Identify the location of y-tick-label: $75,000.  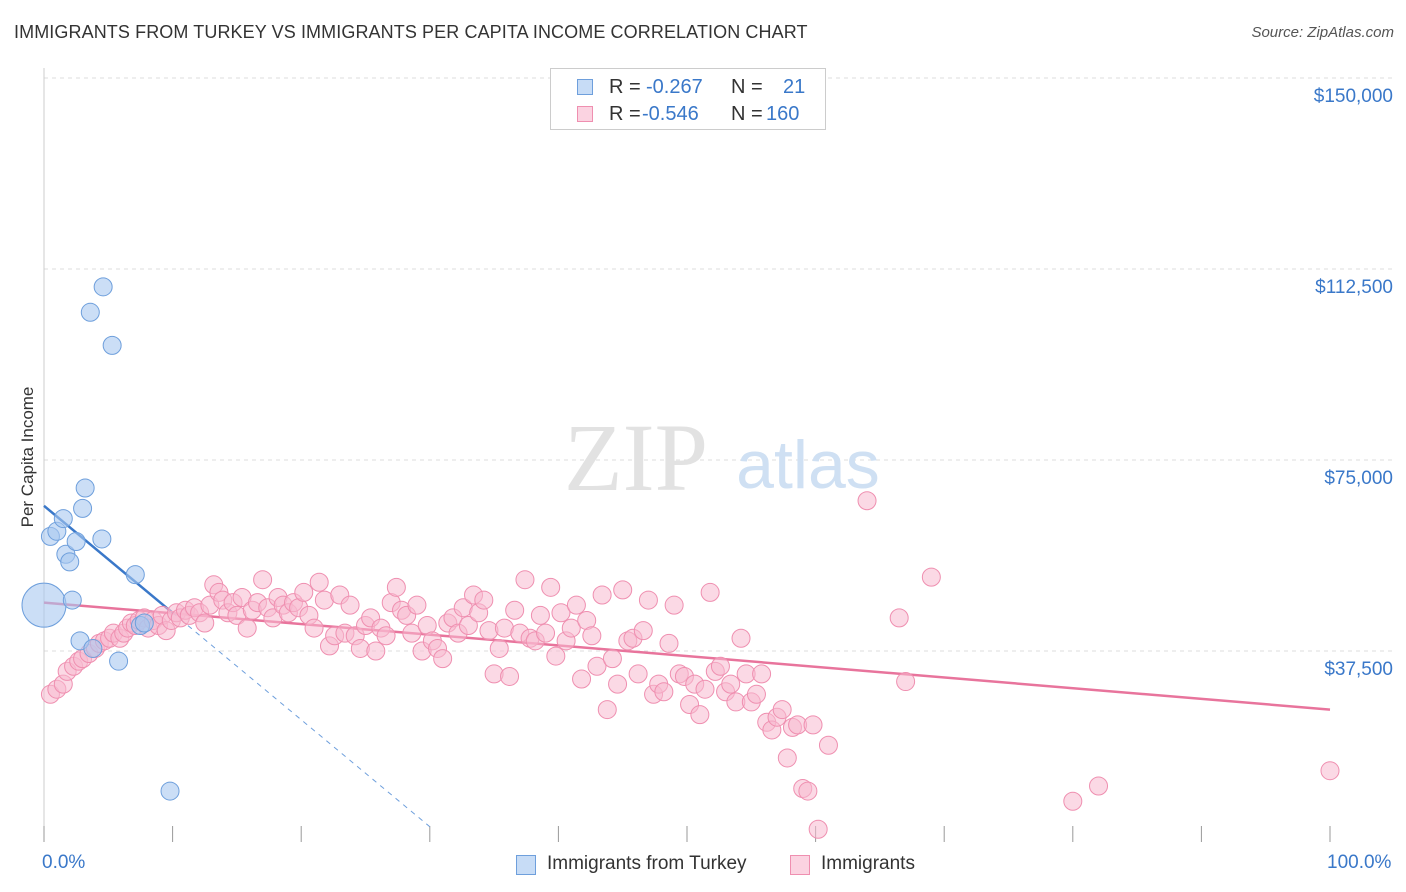
(1358, 478).